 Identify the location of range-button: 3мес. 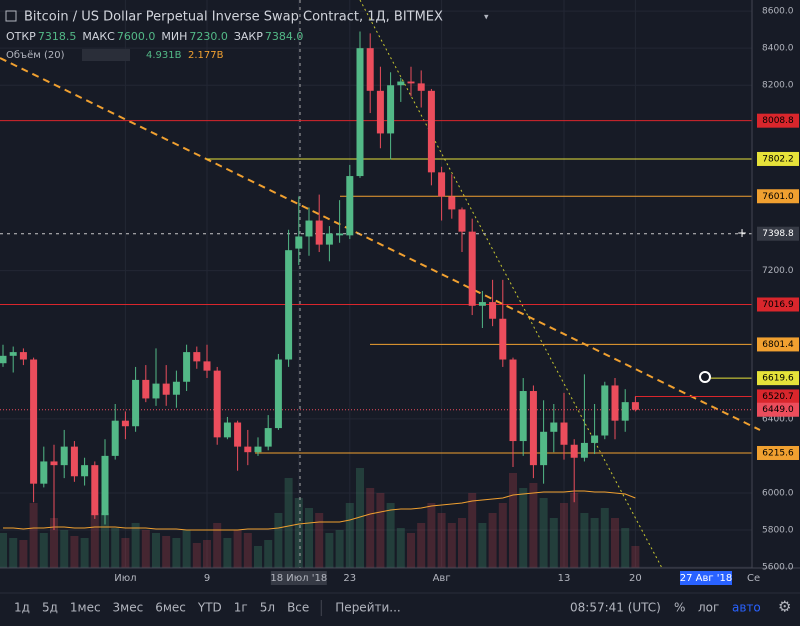
(128, 608).